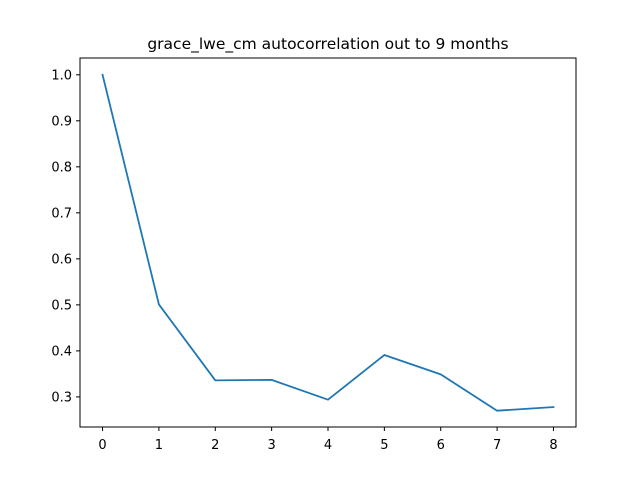  I want to click on x-tick-label: 3, so click(271, 445).